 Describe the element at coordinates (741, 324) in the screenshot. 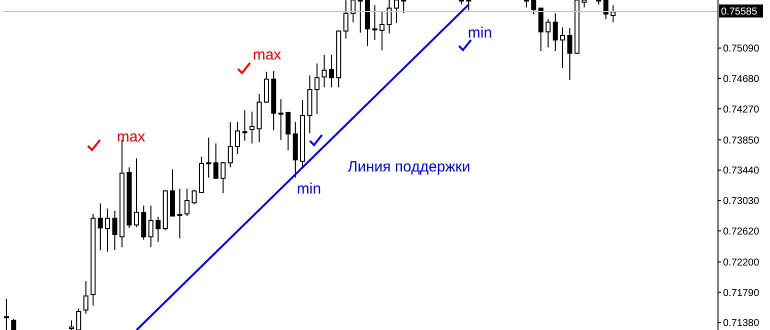

I see `y-tick-label: 0.71380` at that location.